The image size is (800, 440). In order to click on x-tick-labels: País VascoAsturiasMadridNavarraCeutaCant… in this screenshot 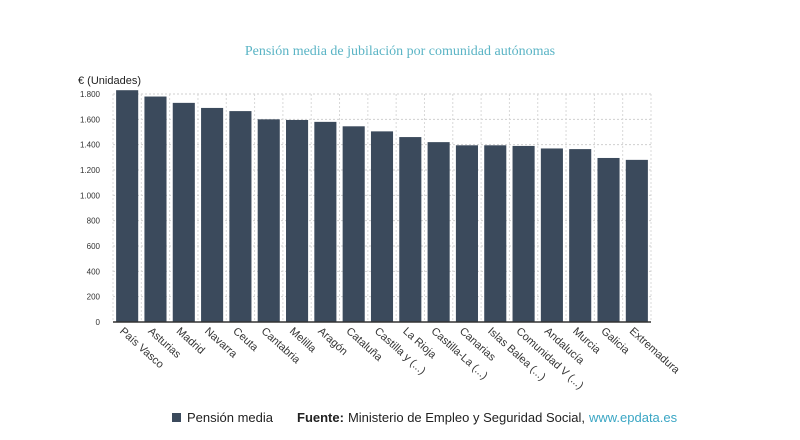, I will do `click(399, 358)`.